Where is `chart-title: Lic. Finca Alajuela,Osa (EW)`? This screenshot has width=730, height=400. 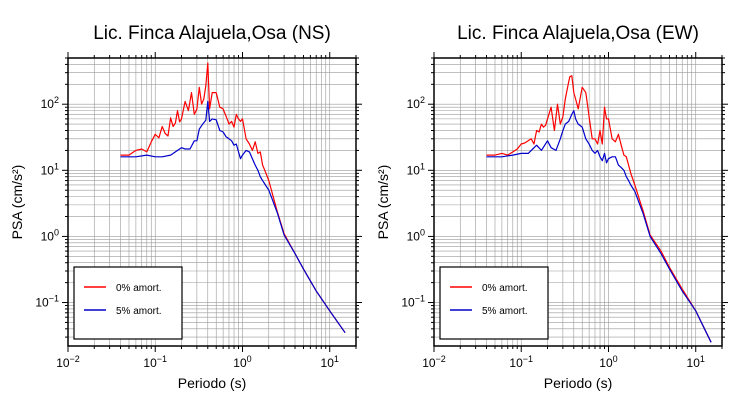 chart-title: Lic. Finca Alajuela,Osa (EW) is located at coordinates (578, 33).